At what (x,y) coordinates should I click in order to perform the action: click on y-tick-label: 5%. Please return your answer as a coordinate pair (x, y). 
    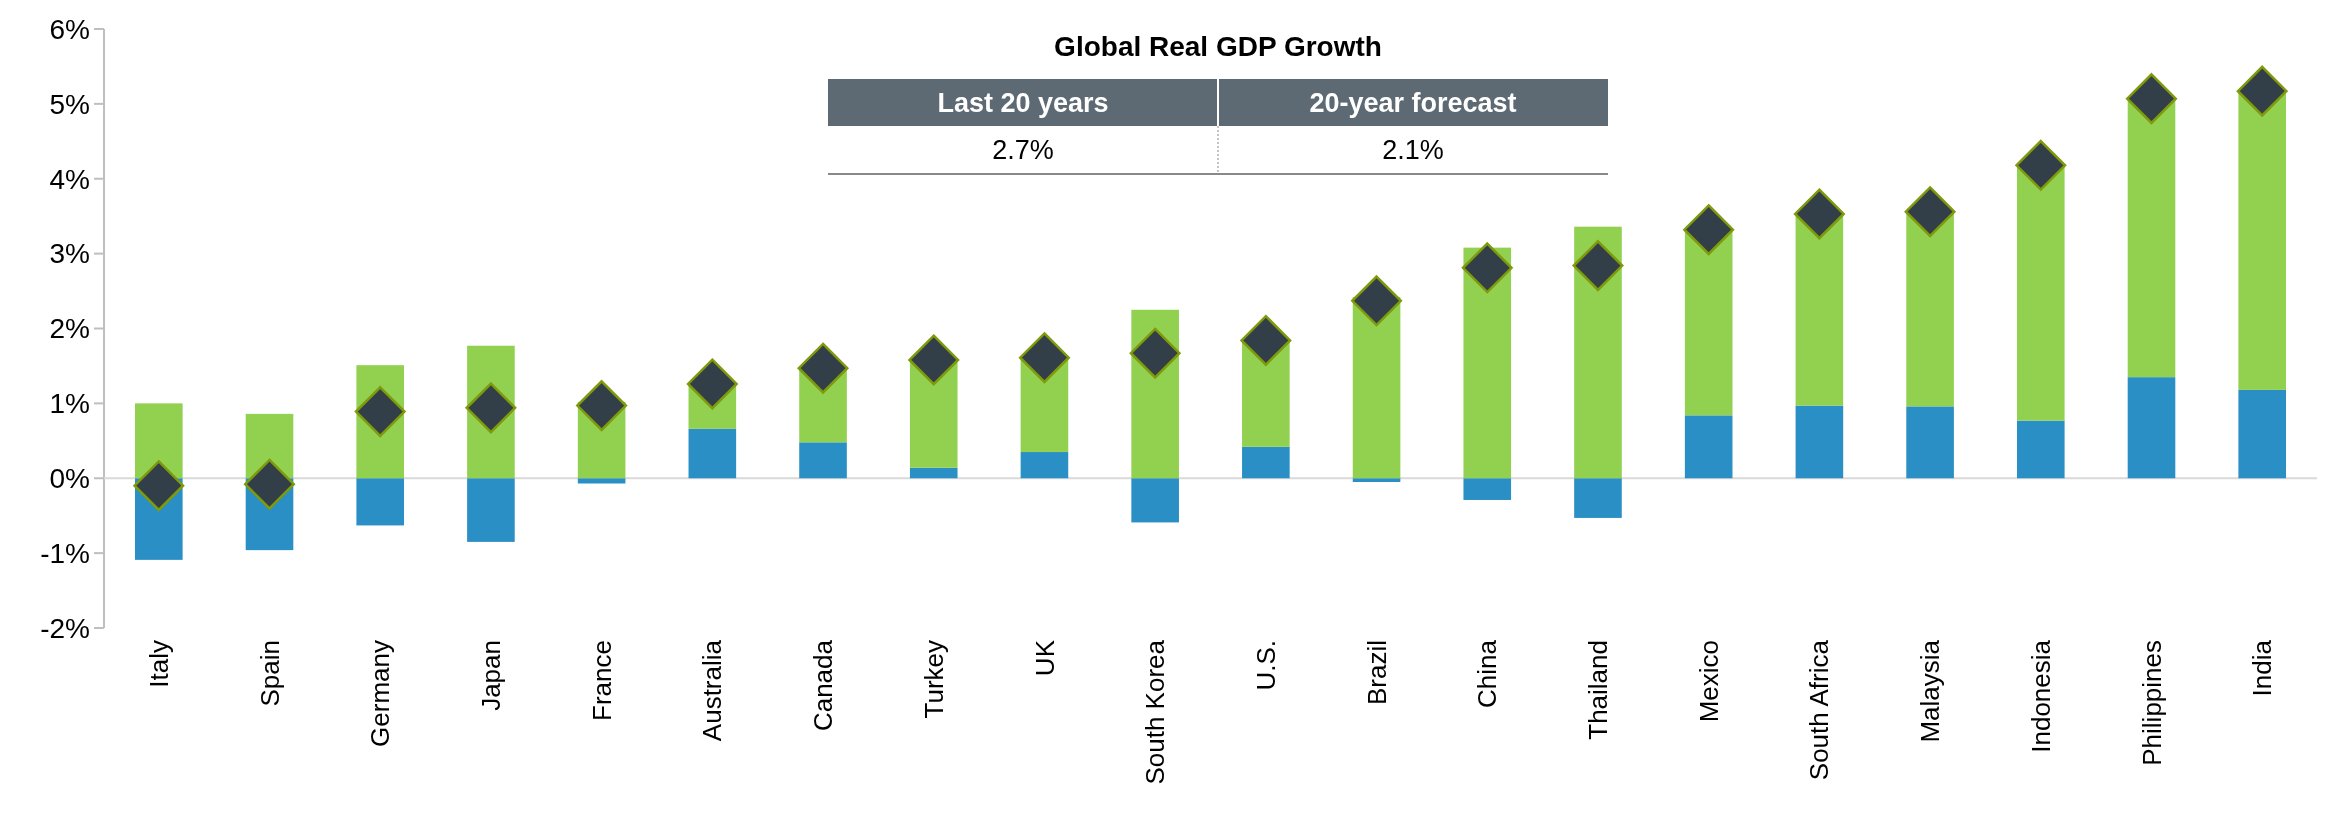
    Looking at the image, I should click on (69, 104).